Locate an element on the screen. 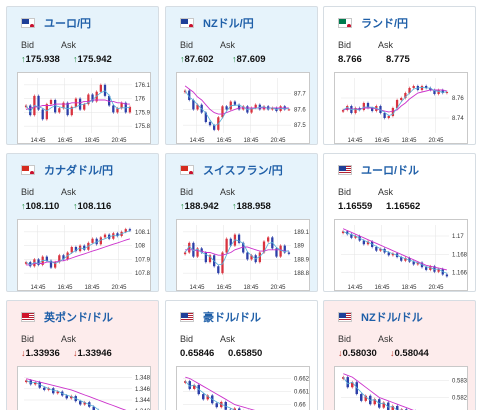 This screenshot has height=410, width=480. card-header: カナダドル/円 is located at coordinates (67, 170).